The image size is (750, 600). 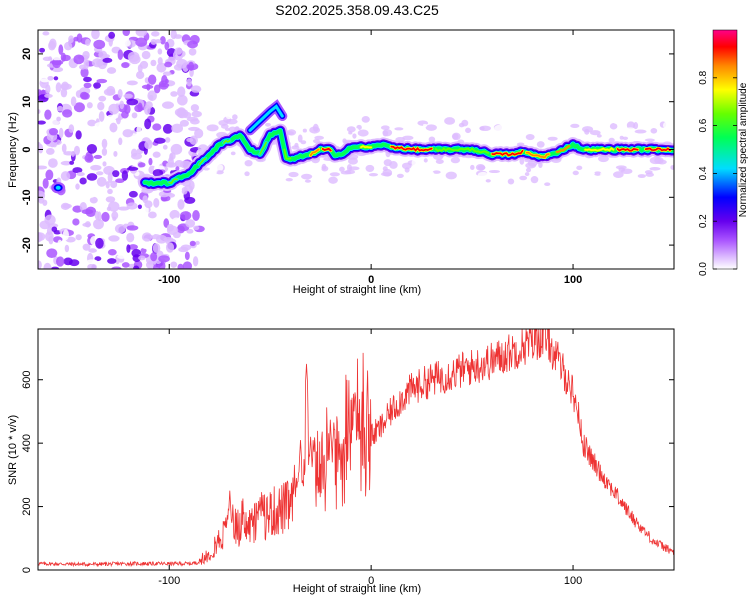 What do you see at coordinates (371, 280) in the screenshot?
I see `spectrogram-x-tick-label: 0` at bounding box center [371, 280].